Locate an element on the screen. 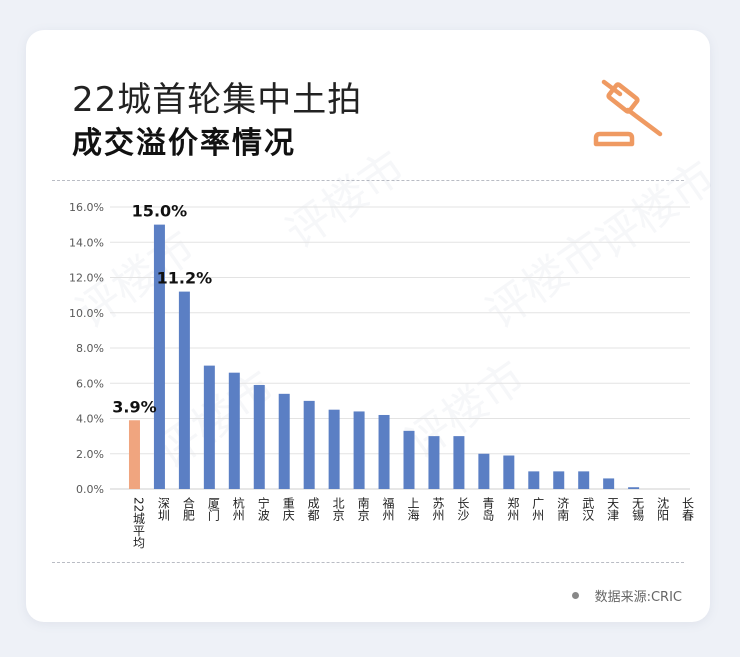  x-tick-label: 武汉 is located at coordinates (588, 509).